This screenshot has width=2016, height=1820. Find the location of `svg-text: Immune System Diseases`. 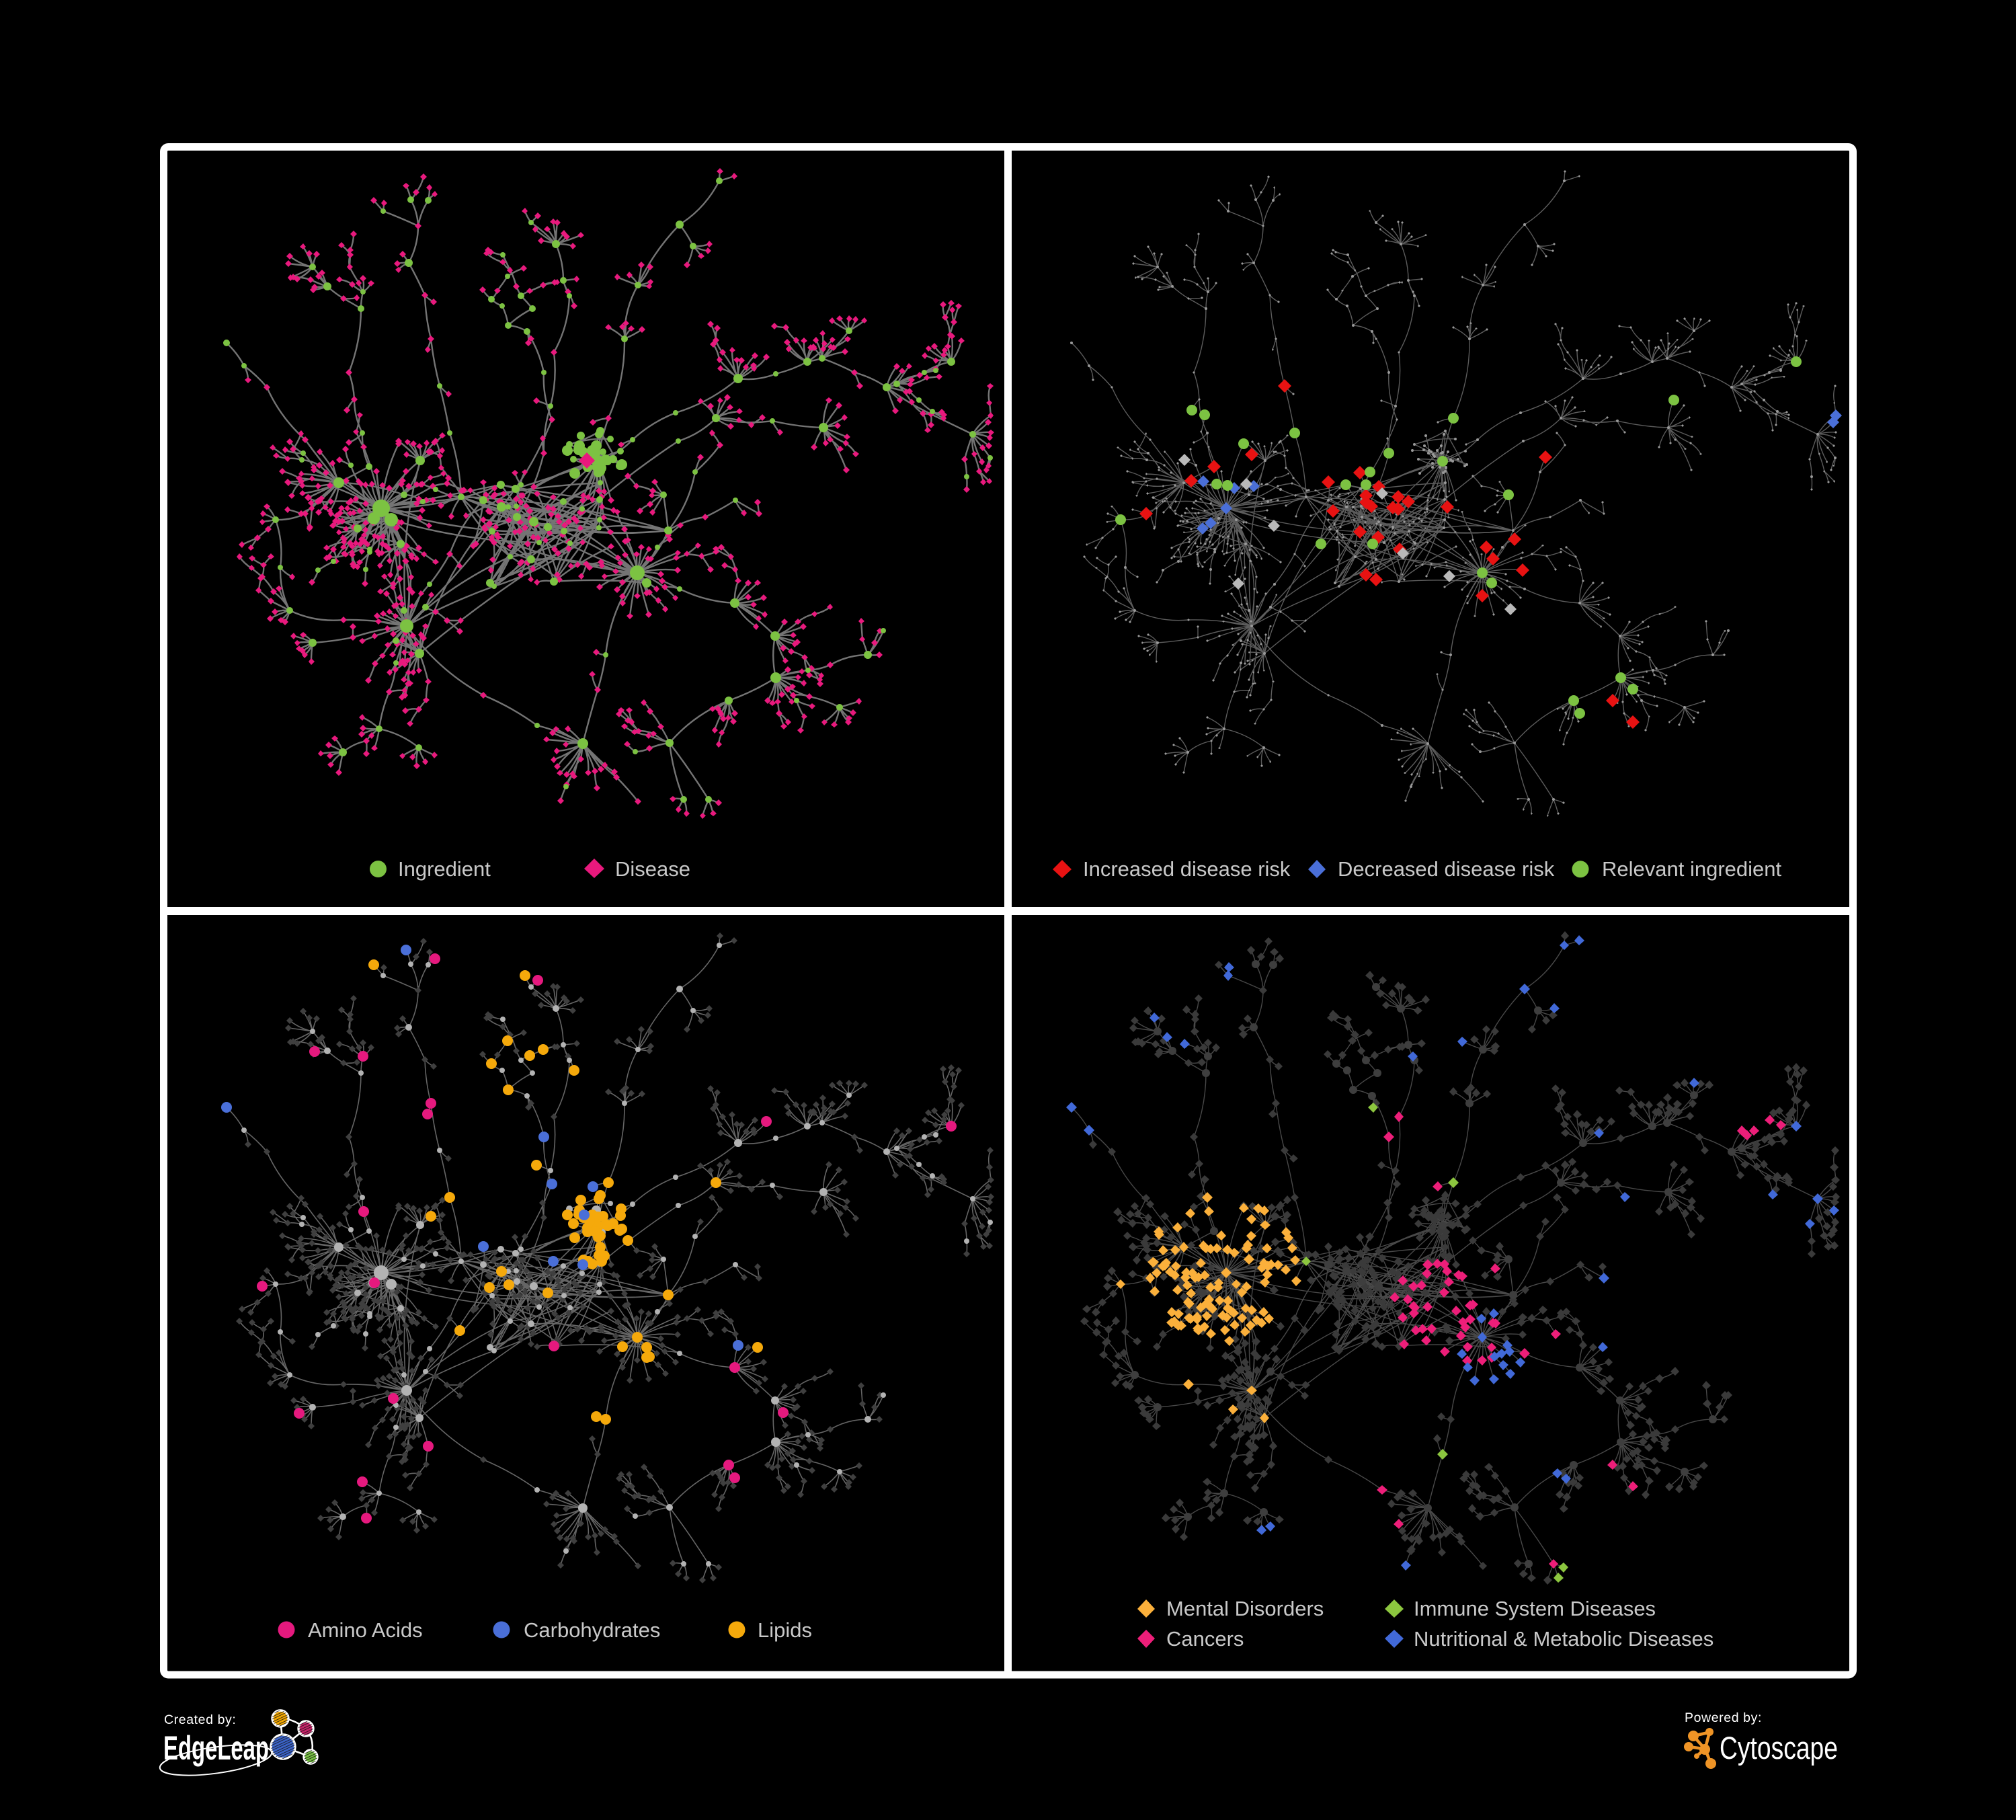

svg-text: Immune System Diseases is located at coordinates (1535, 1608).